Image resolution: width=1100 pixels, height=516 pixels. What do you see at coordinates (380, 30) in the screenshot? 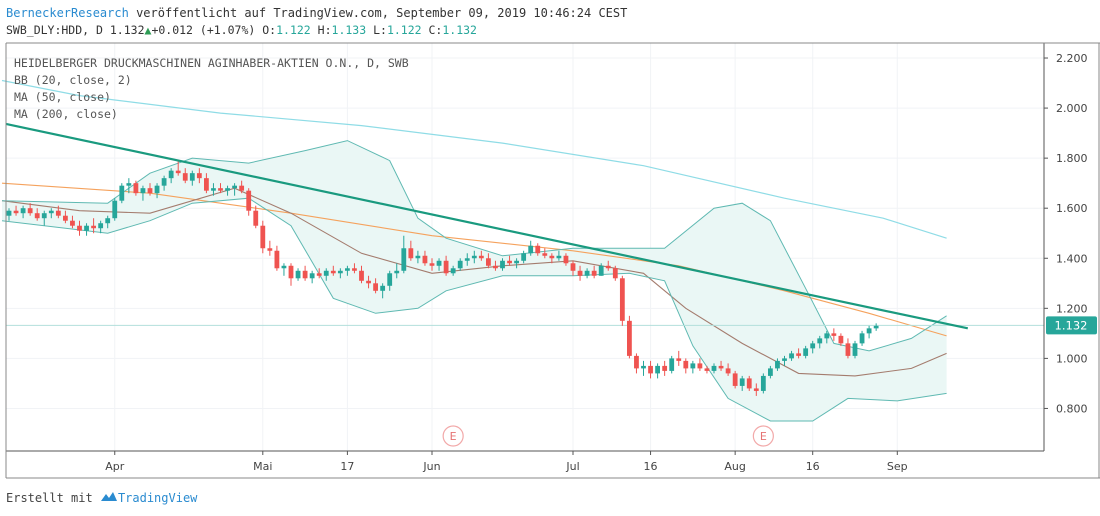
I see `low-label: L:` at bounding box center [380, 30].